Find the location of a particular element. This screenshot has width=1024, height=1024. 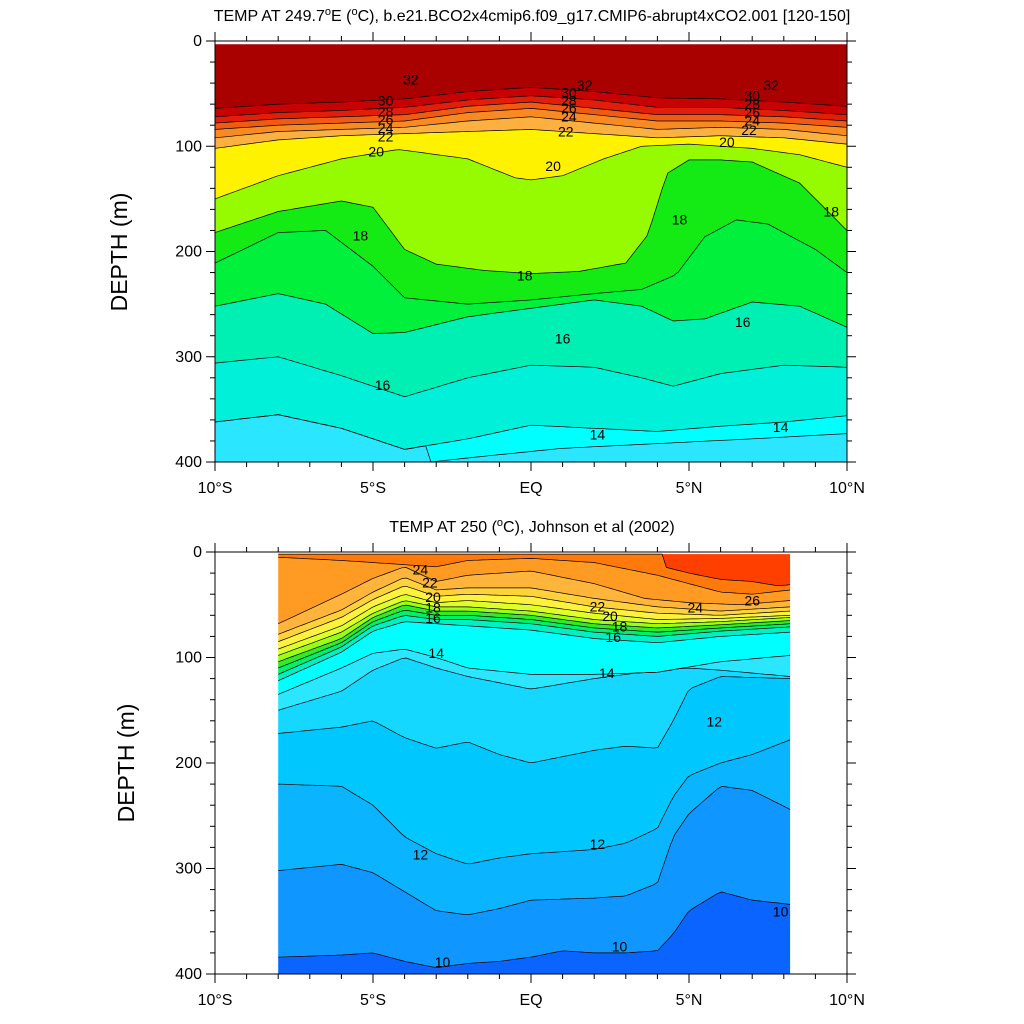

panel-title: TEMP AT 250 (oC), Johnson et al (2002) is located at coordinates (531, 526).